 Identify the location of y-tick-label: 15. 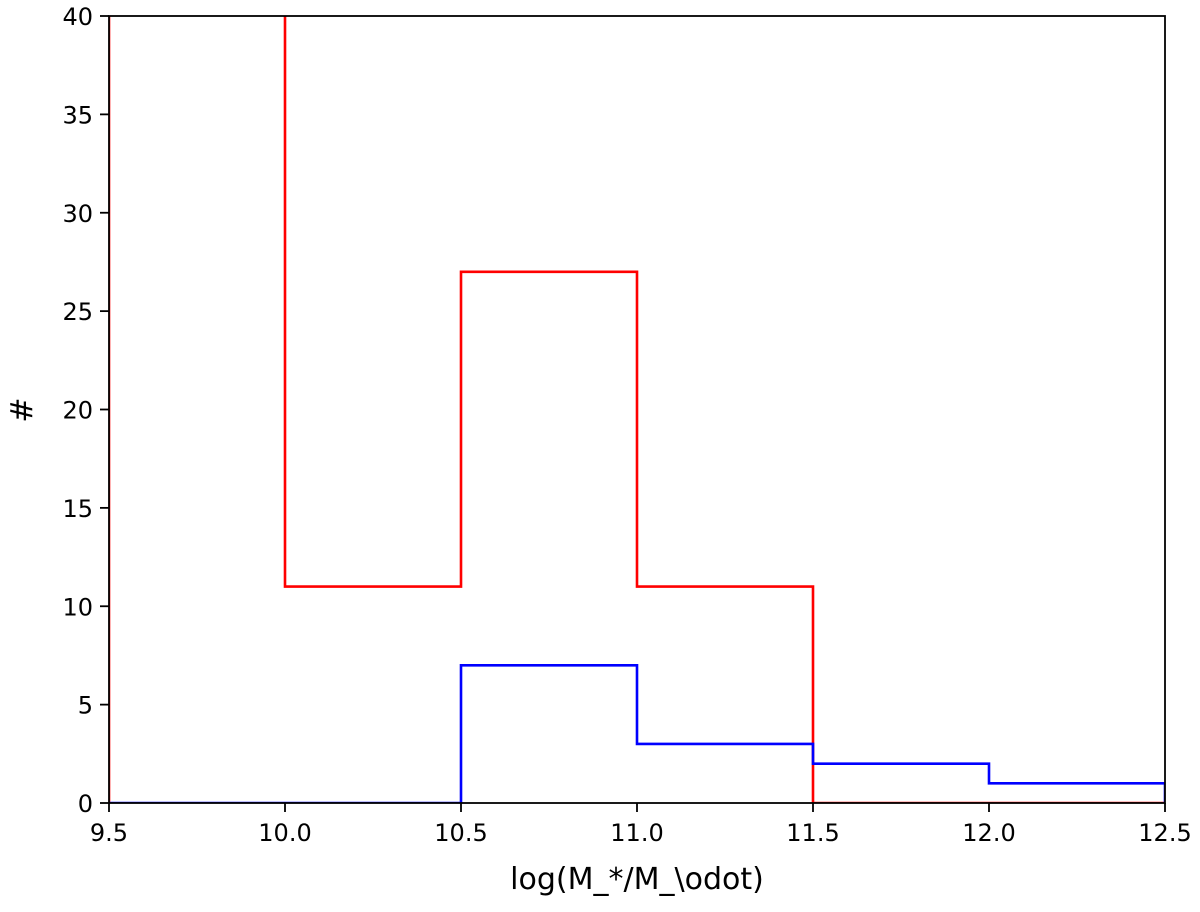
(77, 509).